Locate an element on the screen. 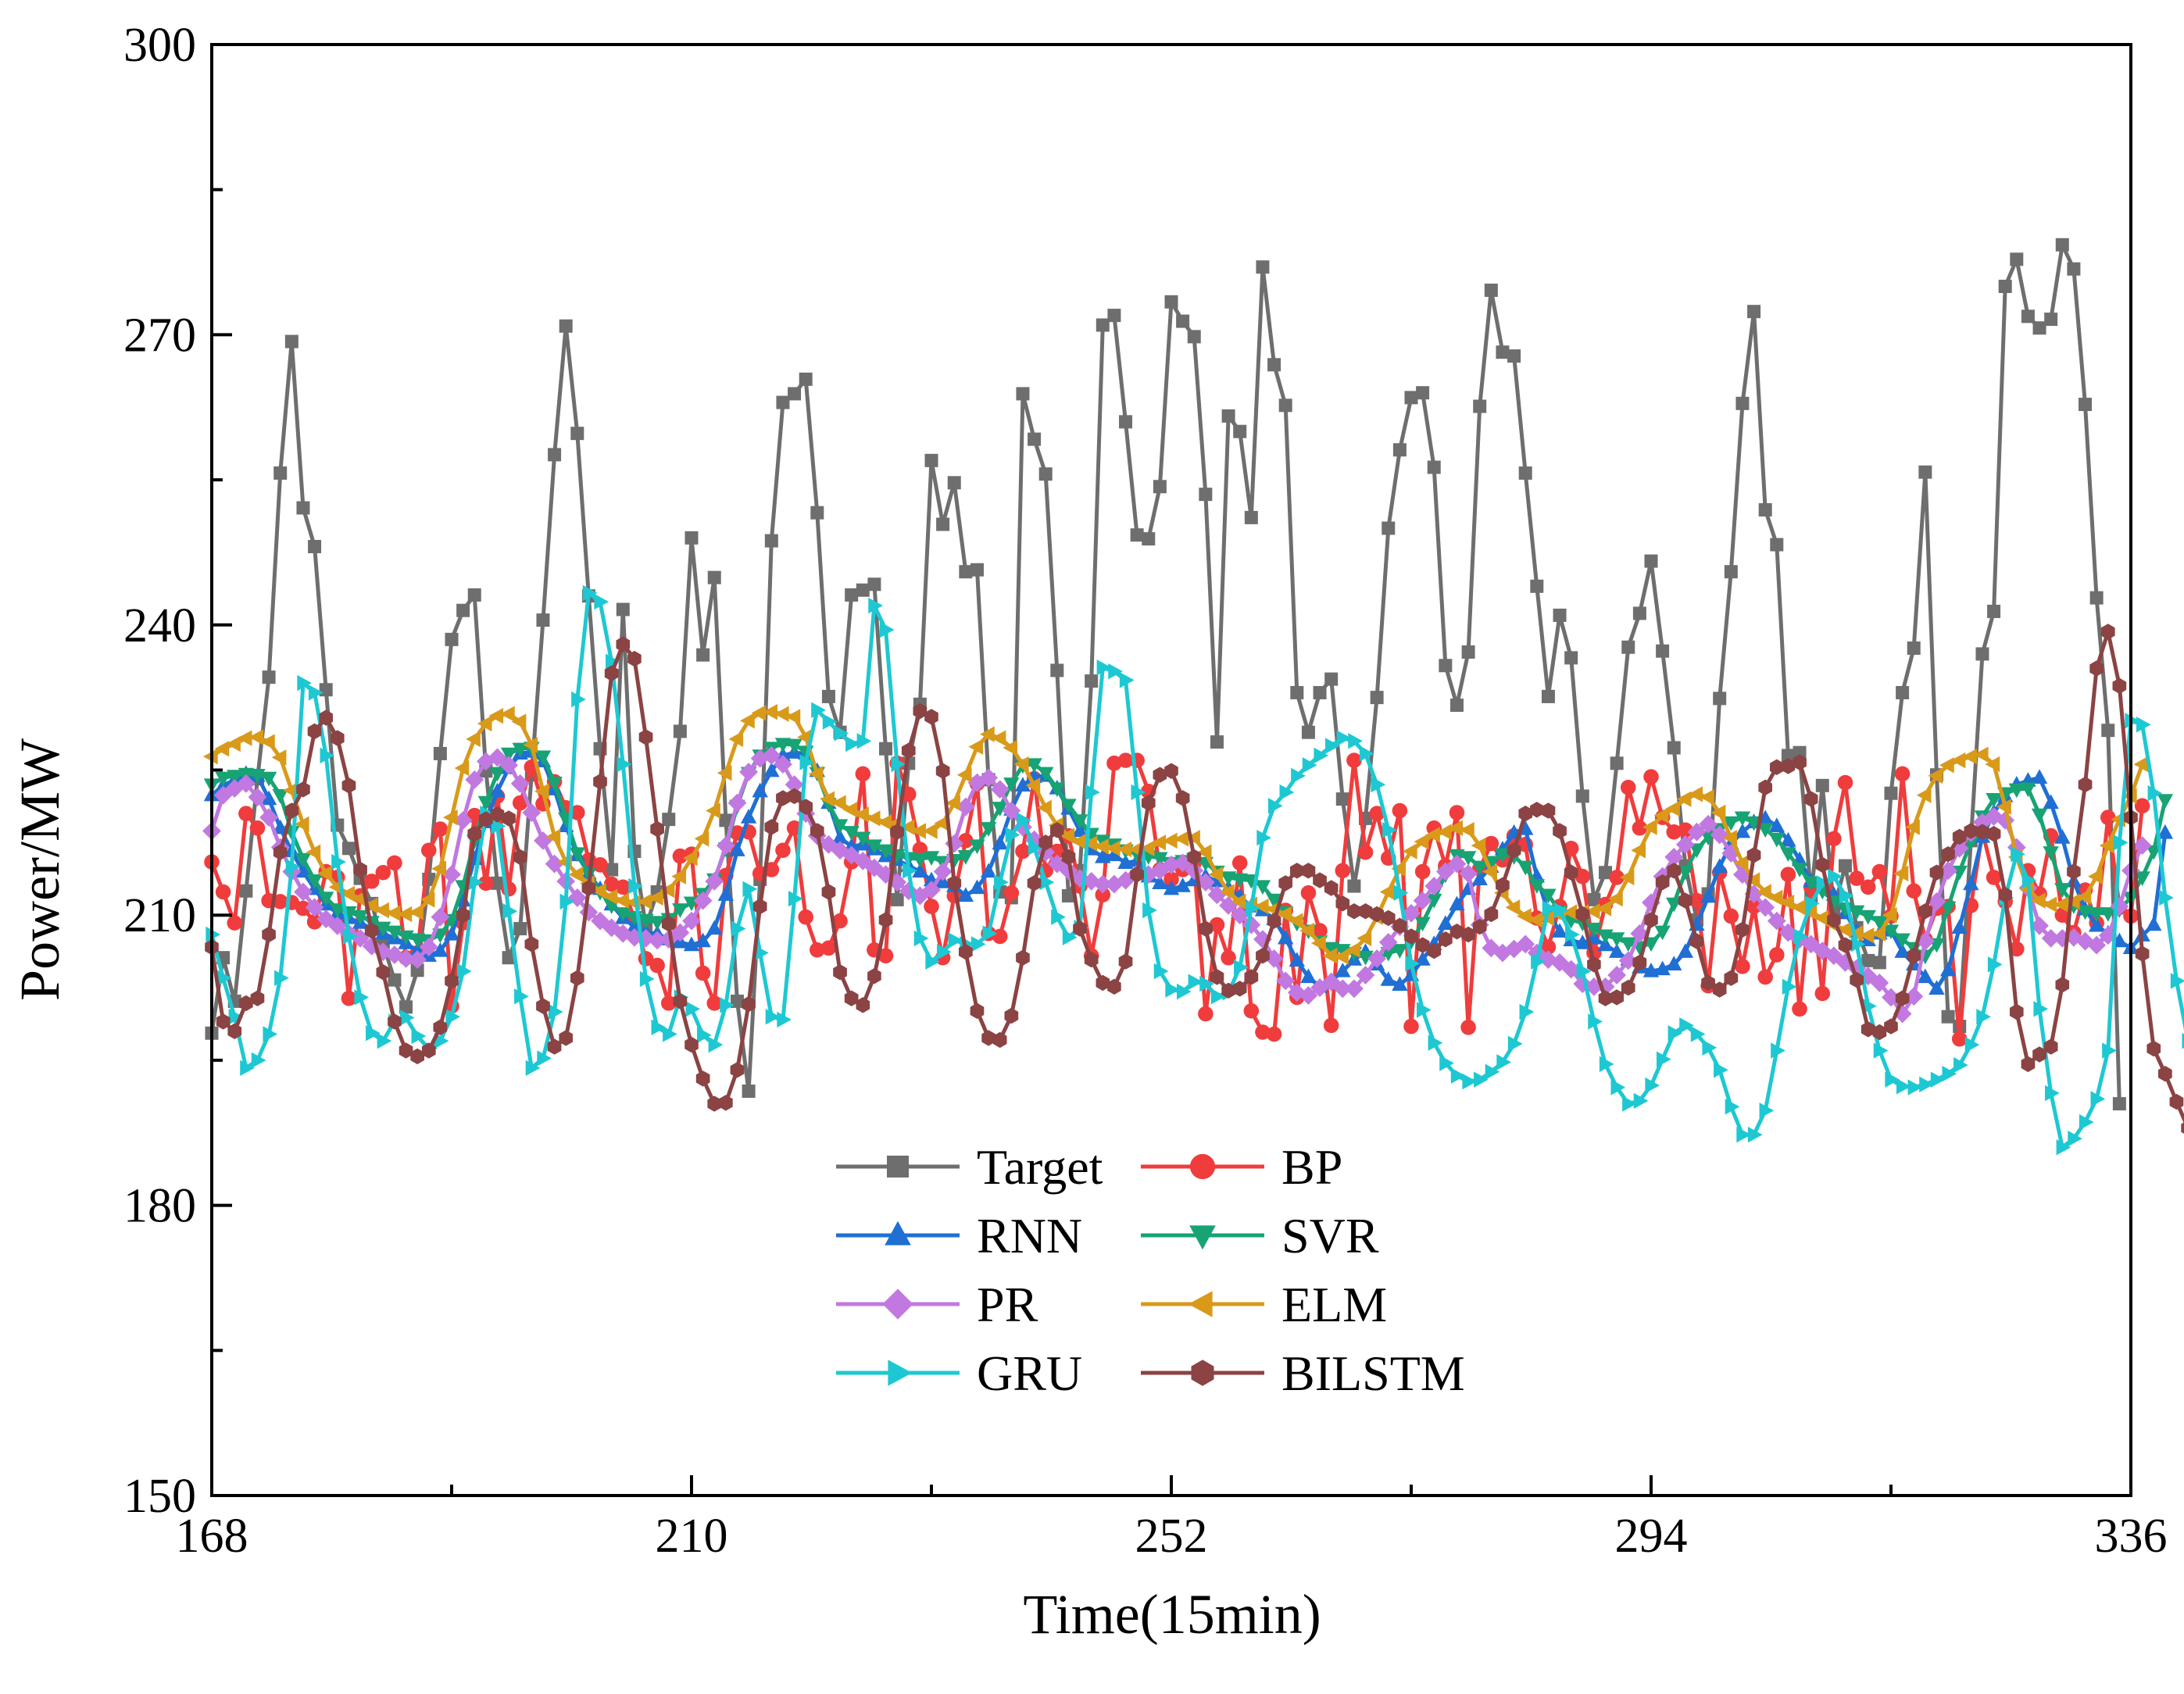 This screenshot has height=1694, width=2184. legend-item-pr: PR is located at coordinates (937, 1305).